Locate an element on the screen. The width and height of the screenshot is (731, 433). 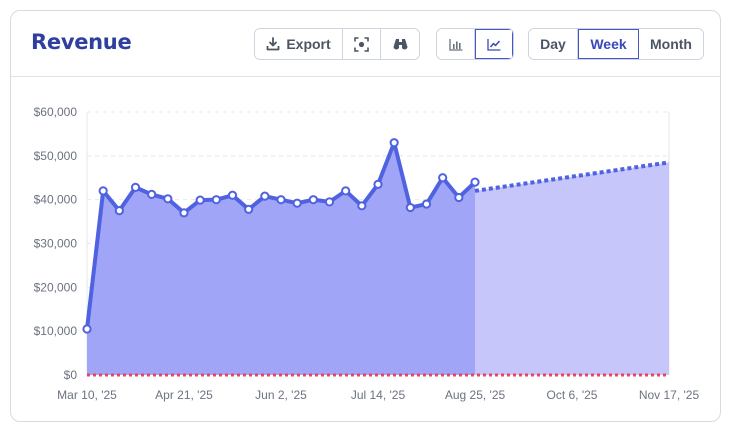
y-tick-label: $30,000 is located at coordinates (56, 244).